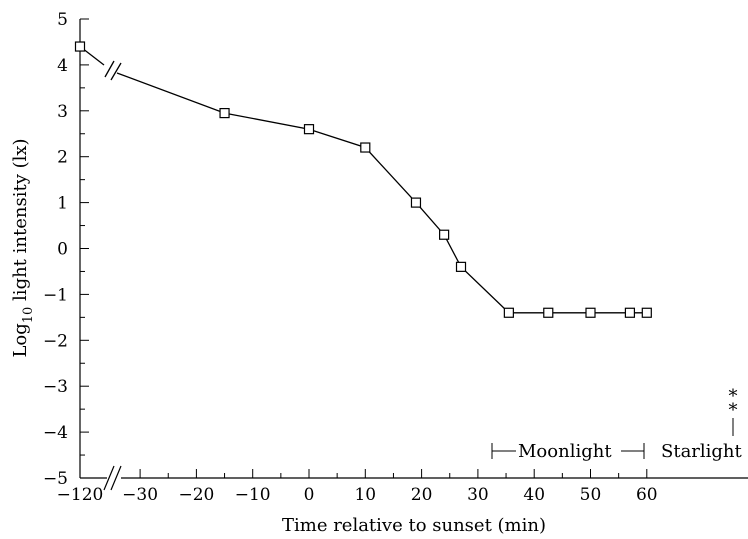 The image size is (748, 539). I want to click on annotations: Moonlight Starlight **, so click(617, 424).